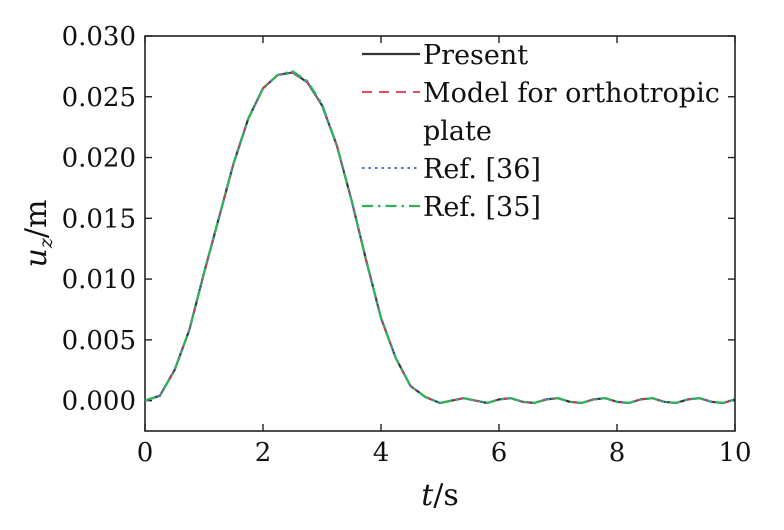 This screenshot has height=530, width=784. Describe the element at coordinates (145, 453) in the screenshot. I see `x-tick-label: 0` at that location.